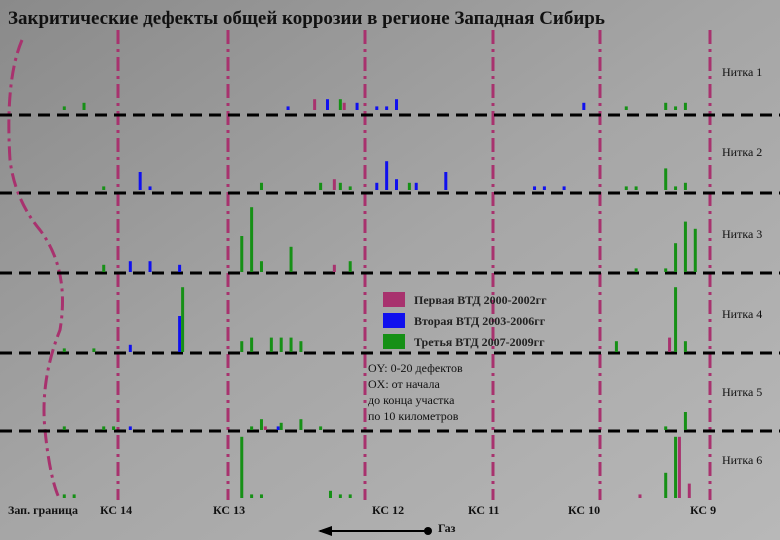 This screenshot has width=780, height=540. Describe the element at coordinates (742, 234) in the screenshot. I see `lane-label: Нитка 3` at that location.